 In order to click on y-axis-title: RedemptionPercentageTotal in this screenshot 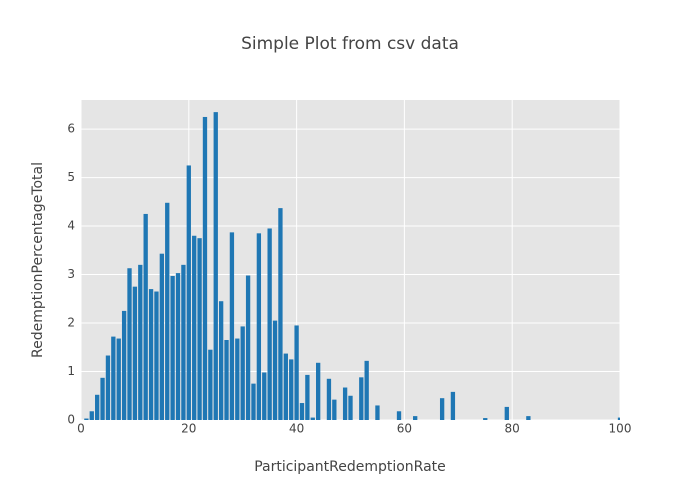, I will do `click(38, 260)`.